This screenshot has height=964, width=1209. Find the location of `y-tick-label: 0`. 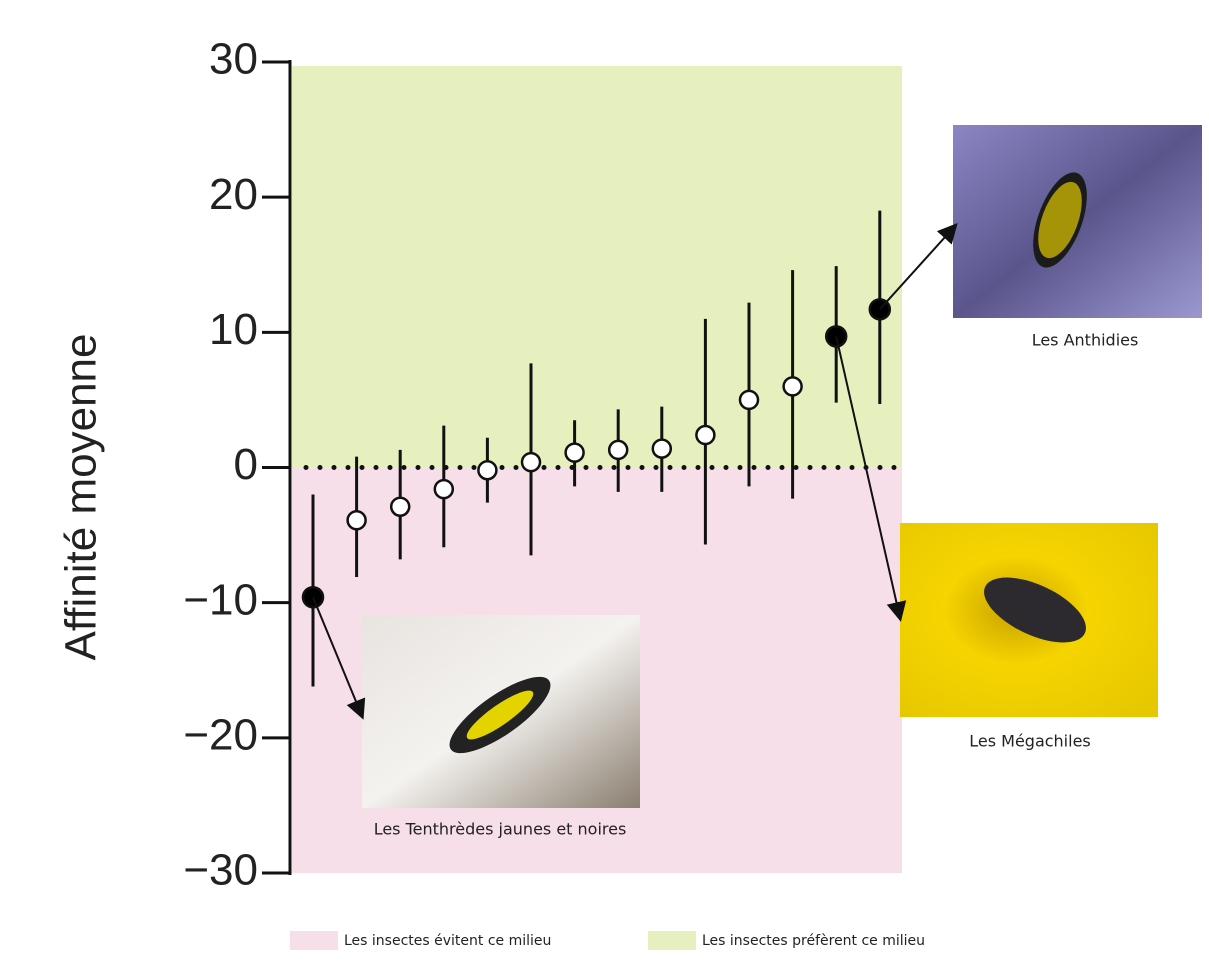

y-tick-label: 0 is located at coordinates (246, 464).